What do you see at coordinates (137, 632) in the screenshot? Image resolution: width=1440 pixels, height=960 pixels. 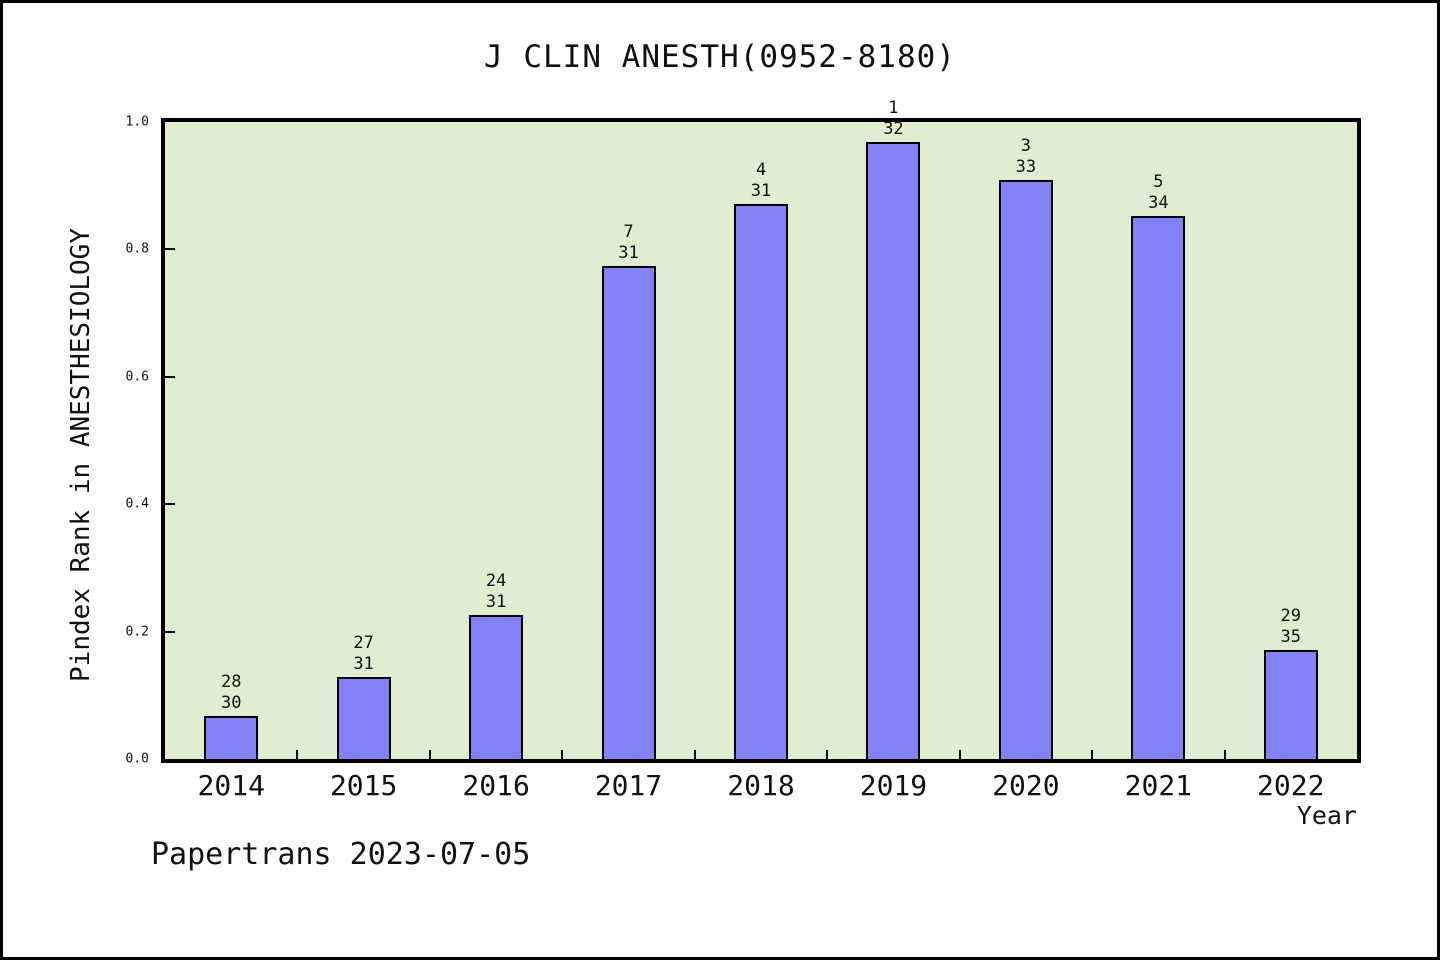 I see `y-tick-label-0.2: 0.2` at bounding box center [137, 632].